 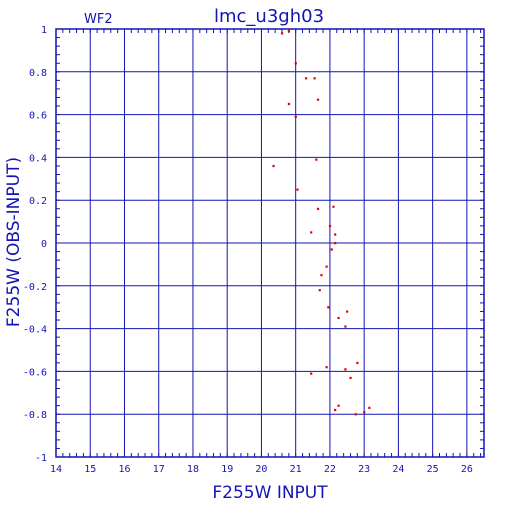 What do you see at coordinates (44, 244) in the screenshot?
I see `y-tick-label: 0` at bounding box center [44, 244].